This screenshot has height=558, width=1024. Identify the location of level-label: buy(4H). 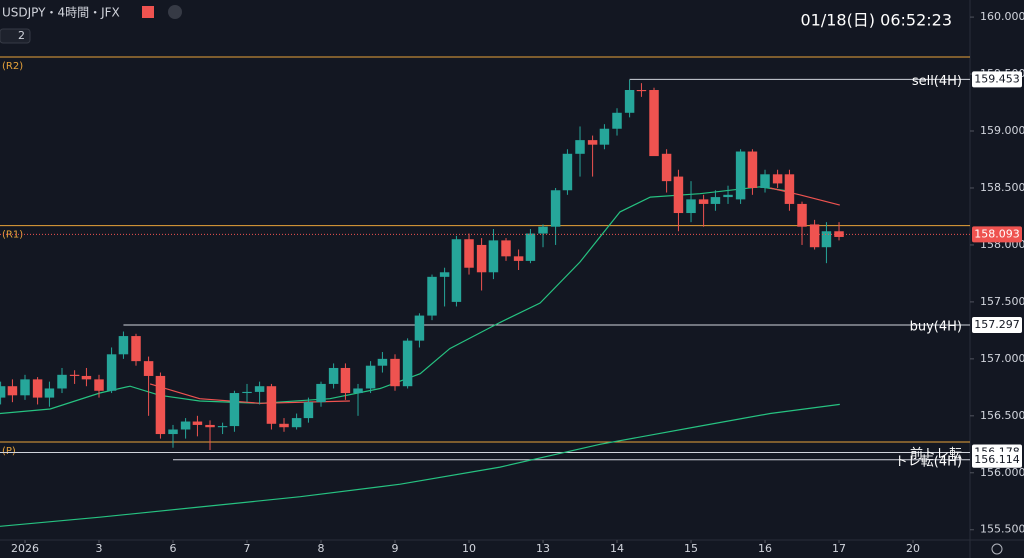
(936, 327).